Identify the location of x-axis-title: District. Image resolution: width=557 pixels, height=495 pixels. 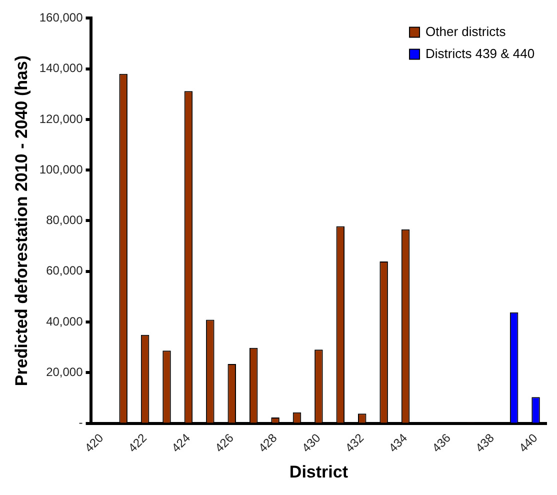
(318, 472).